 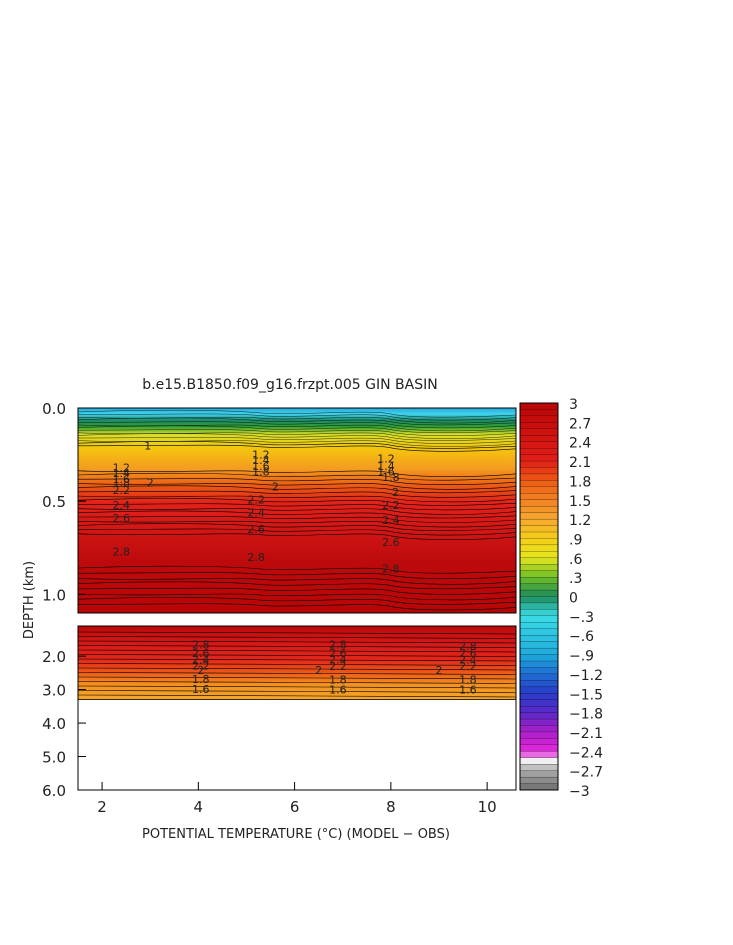 What do you see at coordinates (54, 657) in the screenshot?
I see `y-tick-label: 2.0` at bounding box center [54, 657].